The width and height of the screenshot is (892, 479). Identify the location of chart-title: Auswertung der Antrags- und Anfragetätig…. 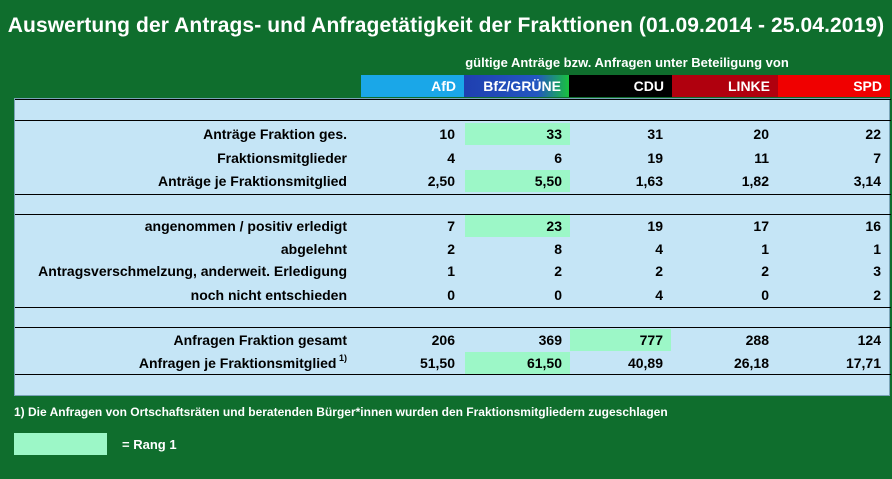
(446, 25).